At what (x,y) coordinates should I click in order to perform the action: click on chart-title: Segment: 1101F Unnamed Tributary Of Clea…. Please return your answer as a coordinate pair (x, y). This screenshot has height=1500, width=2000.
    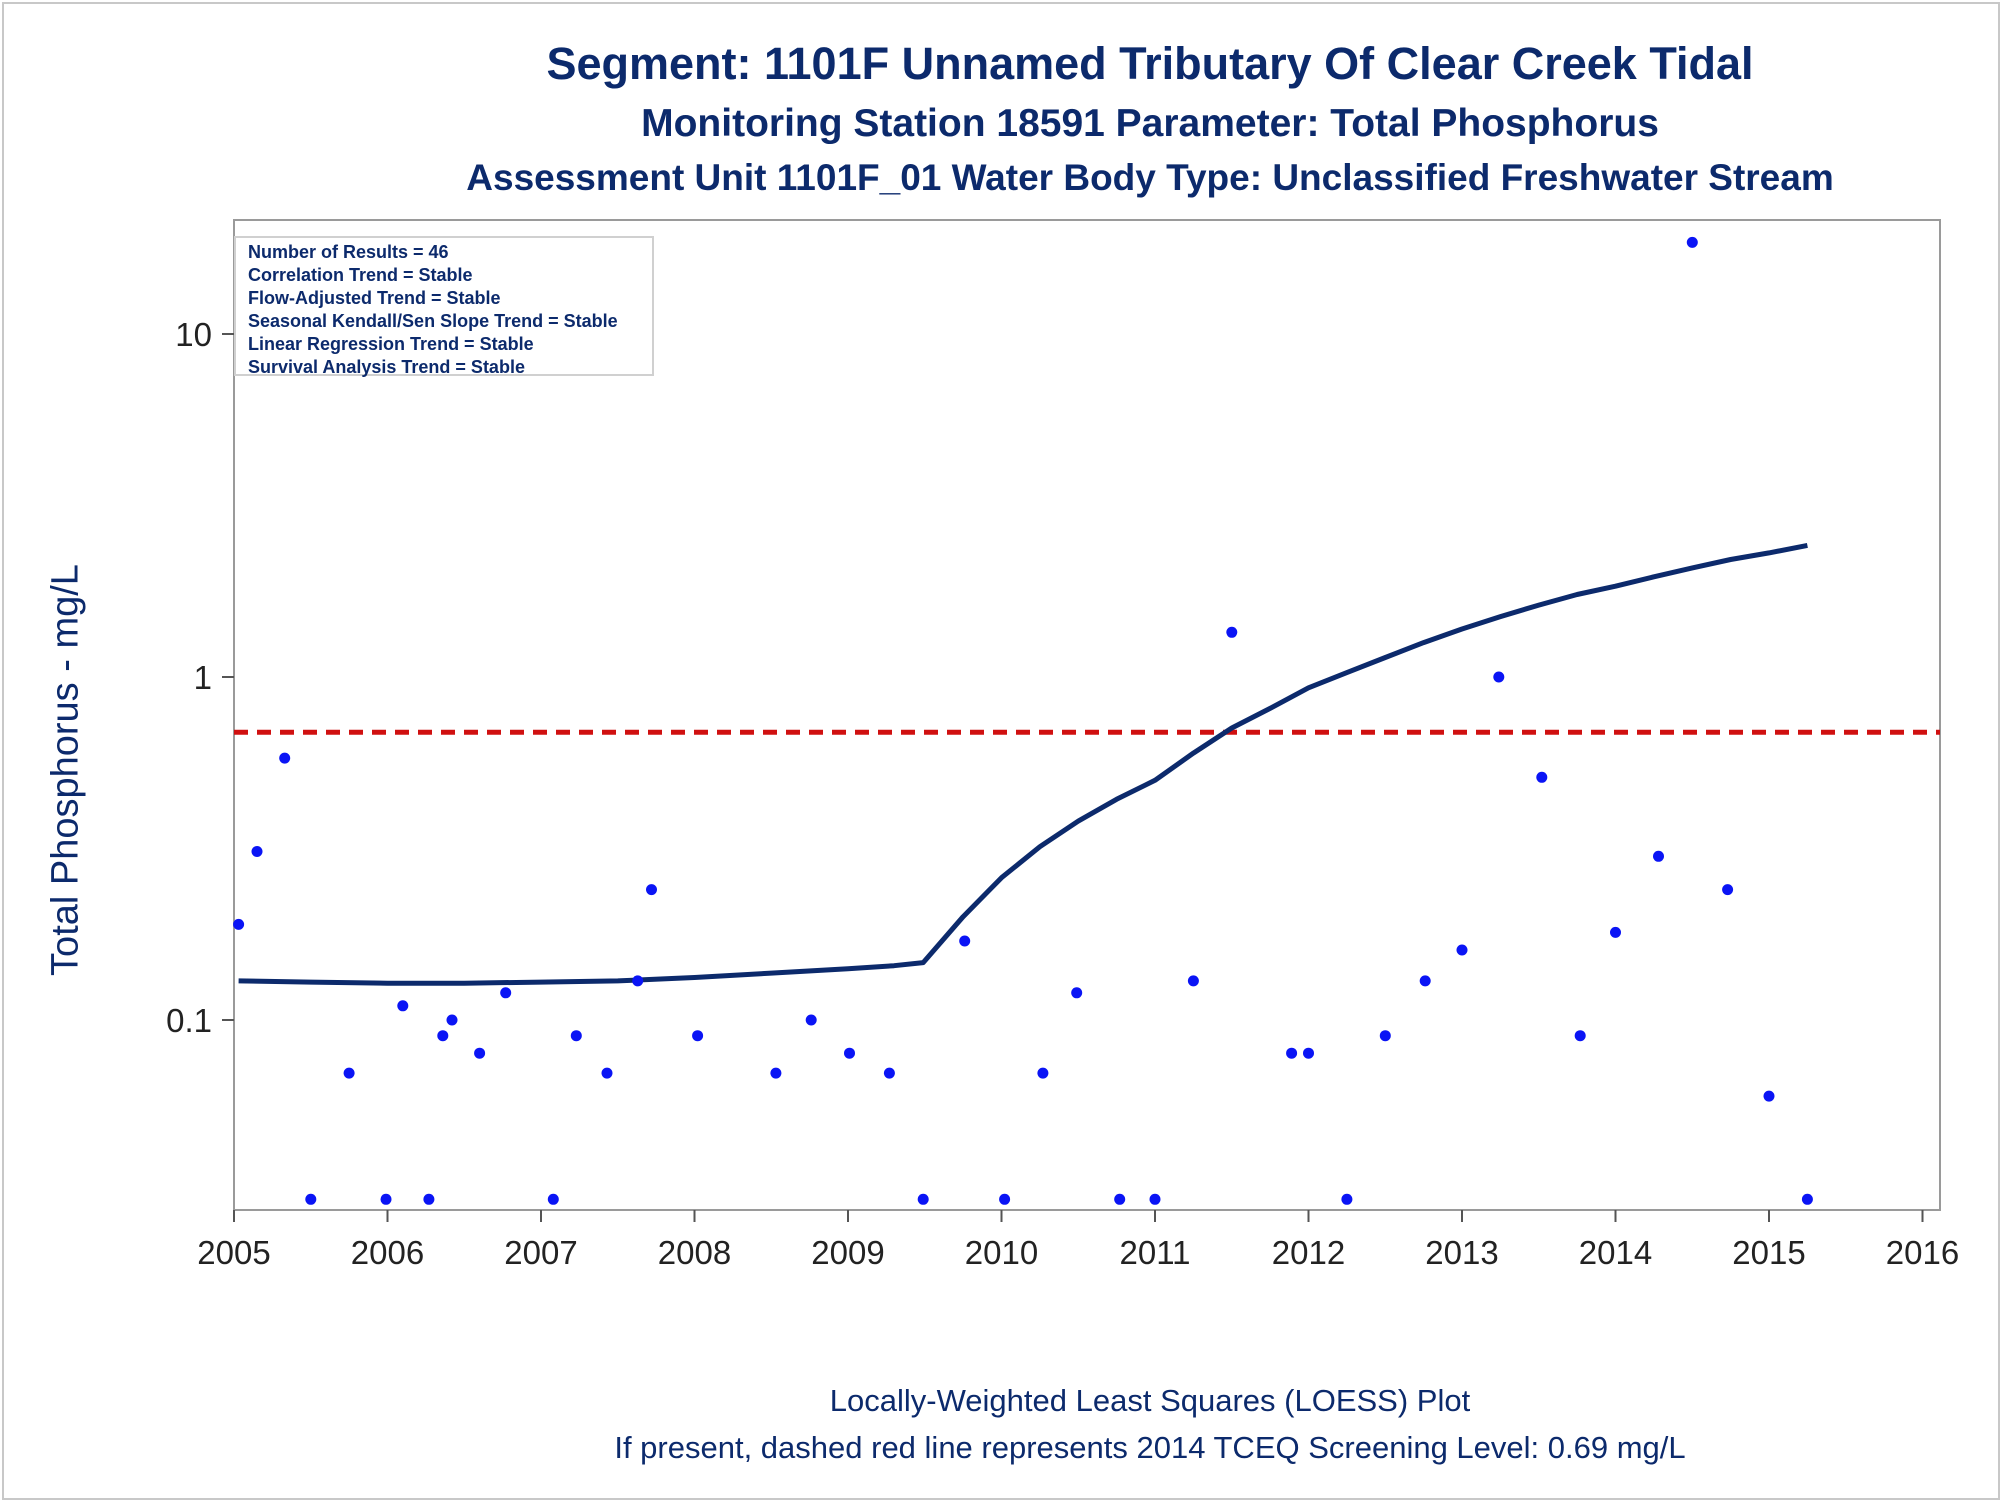
    Looking at the image, I should click on (1150, 63).